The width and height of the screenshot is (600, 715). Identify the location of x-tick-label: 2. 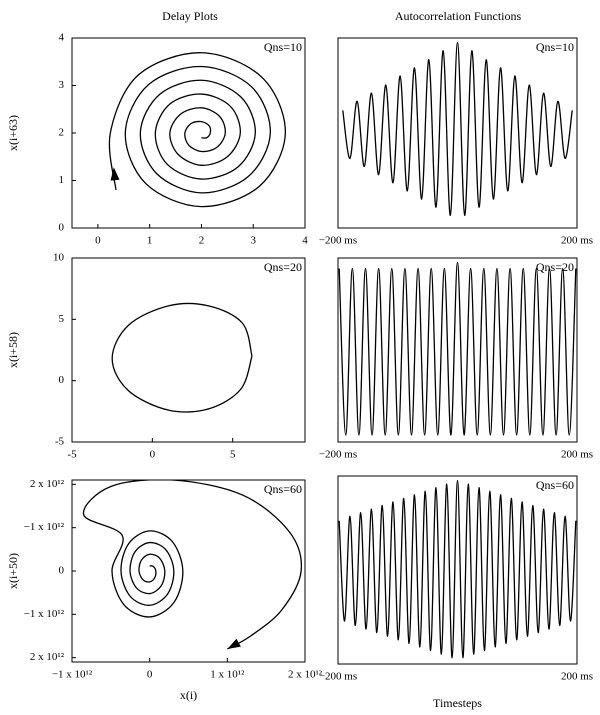
(202, 241).